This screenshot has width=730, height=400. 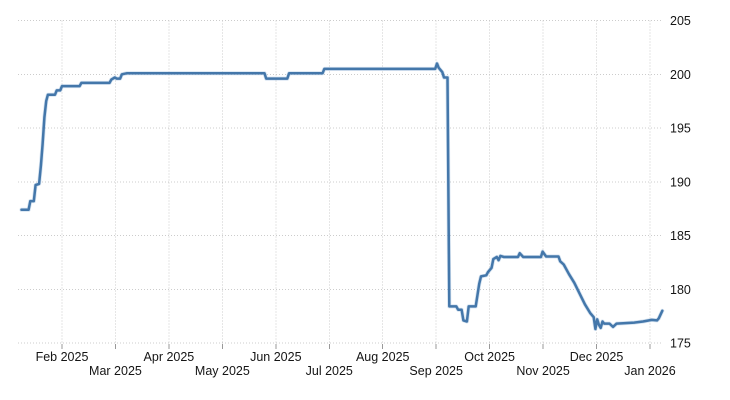 I want to click on y-tick-label: 195, so click(x=680, y=129).